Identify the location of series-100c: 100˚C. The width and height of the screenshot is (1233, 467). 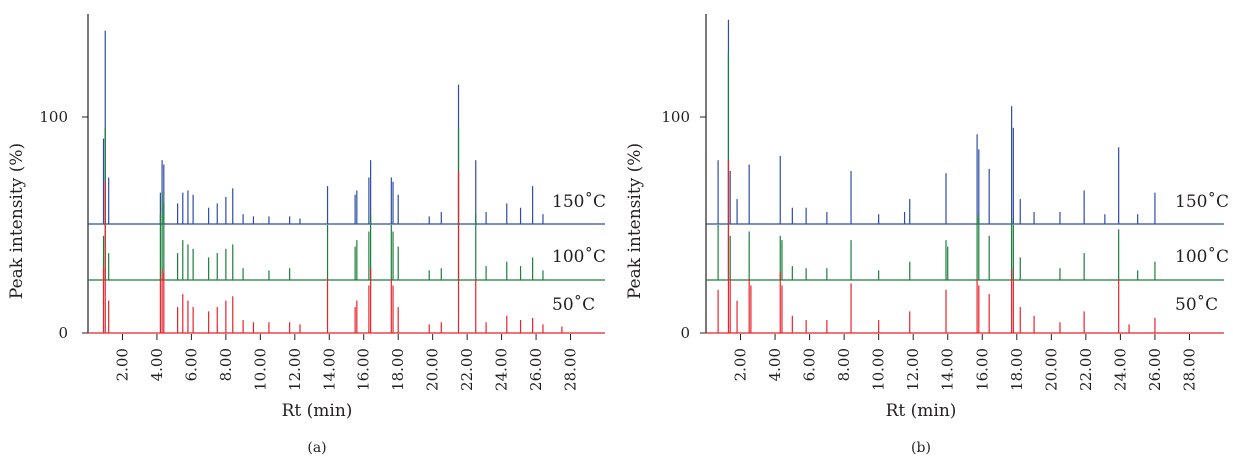
(347, 204).